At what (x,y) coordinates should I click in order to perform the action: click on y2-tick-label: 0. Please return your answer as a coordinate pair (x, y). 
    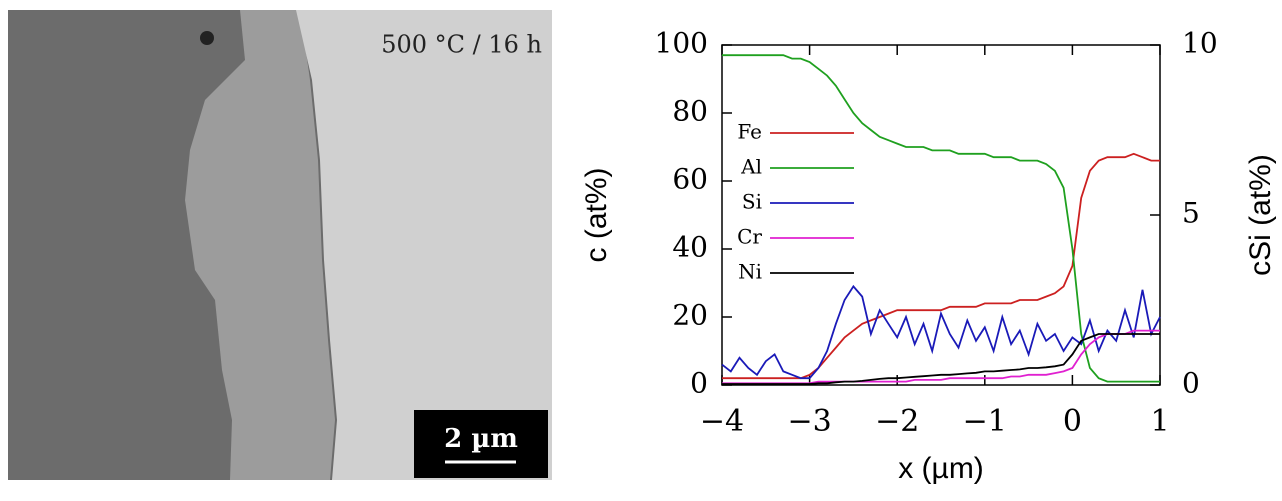
    Looking at the image, I should click on (1191, 383).